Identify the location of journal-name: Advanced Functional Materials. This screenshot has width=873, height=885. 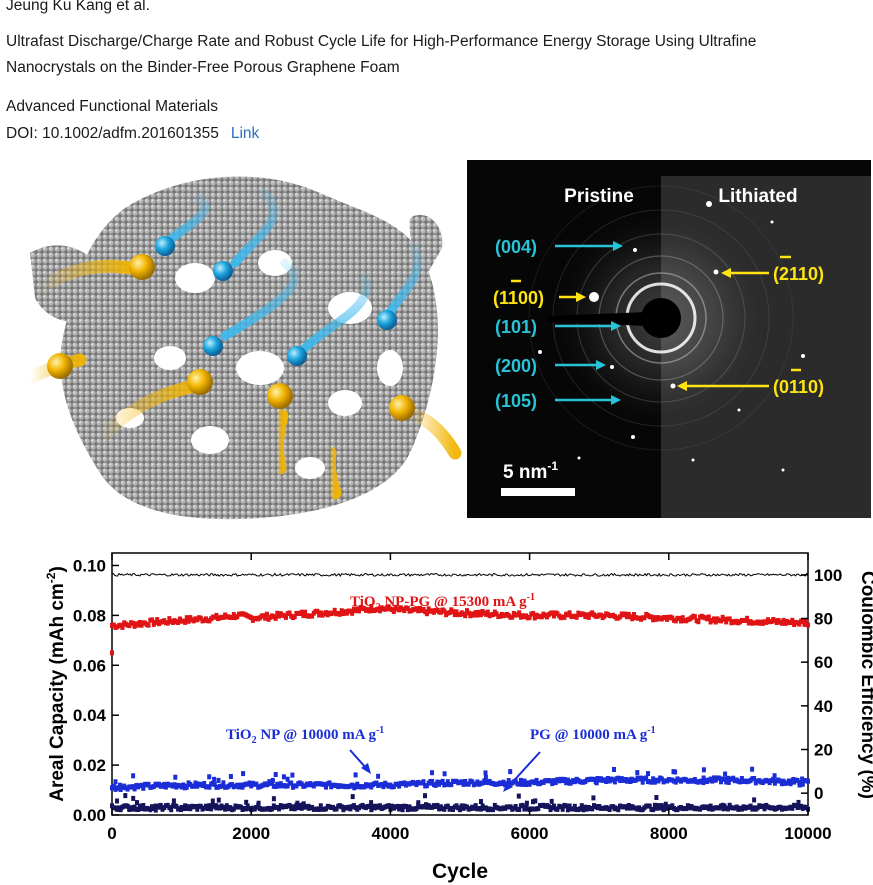
(112, 106).